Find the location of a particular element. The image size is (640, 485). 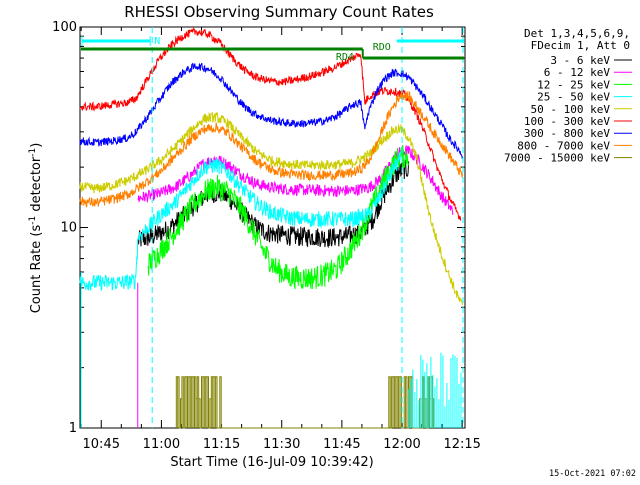

x-axis-label: Start Time (16-Jul-09 10:39:42) is located at coordinates (271, 462).